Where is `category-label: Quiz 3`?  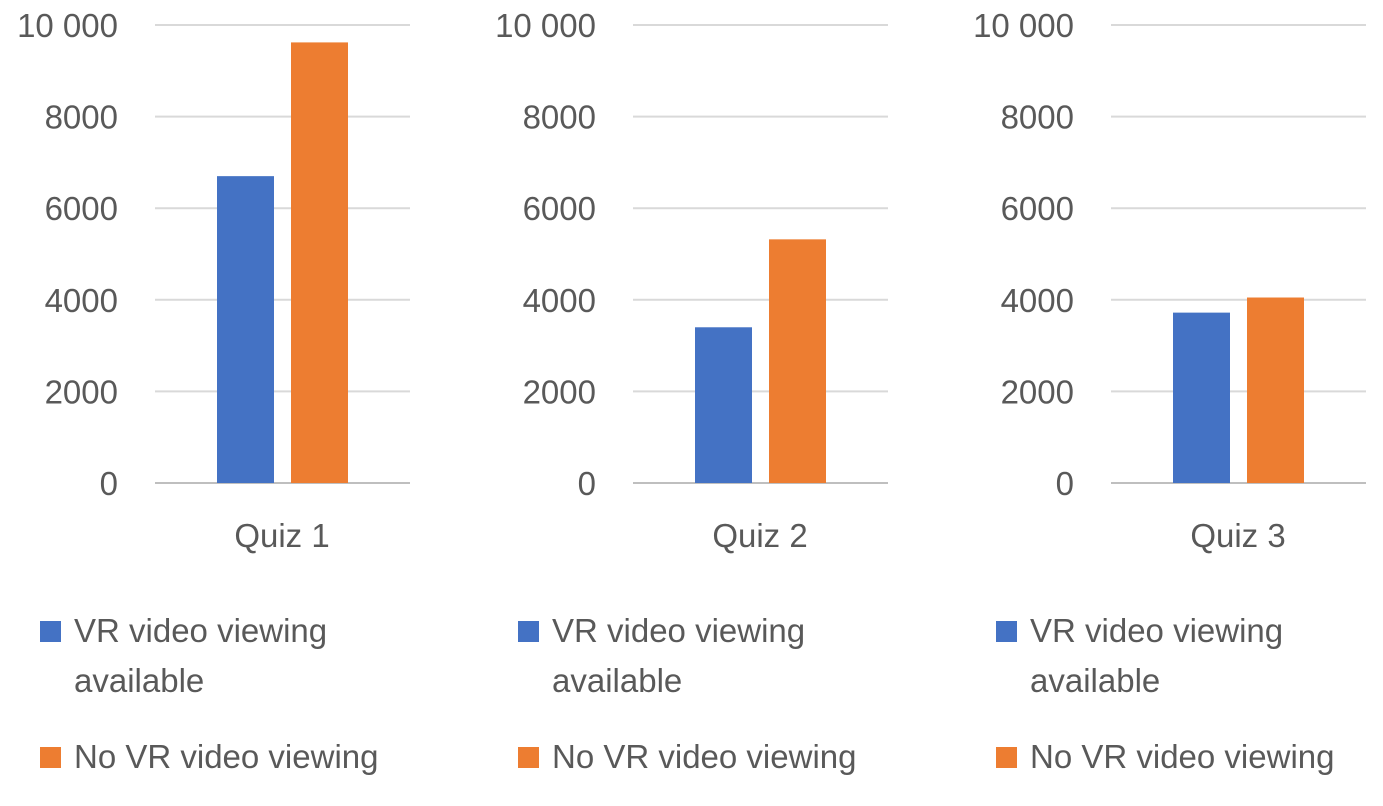 category-label: Quiz 3 is located at coordinates (1237, 535).